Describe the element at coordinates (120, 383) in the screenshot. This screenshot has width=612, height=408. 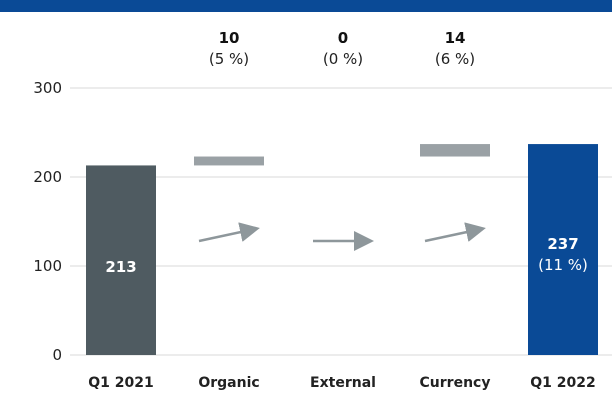
I see `category-label: Q1 2021` at that location.